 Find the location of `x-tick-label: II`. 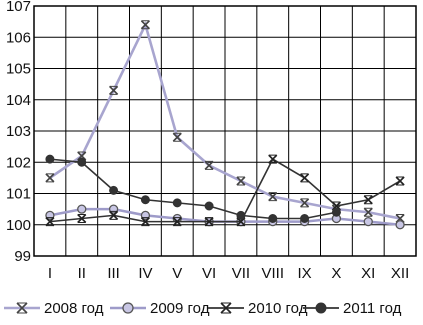

x-tick-label: II is located at coordinates (82, 273).